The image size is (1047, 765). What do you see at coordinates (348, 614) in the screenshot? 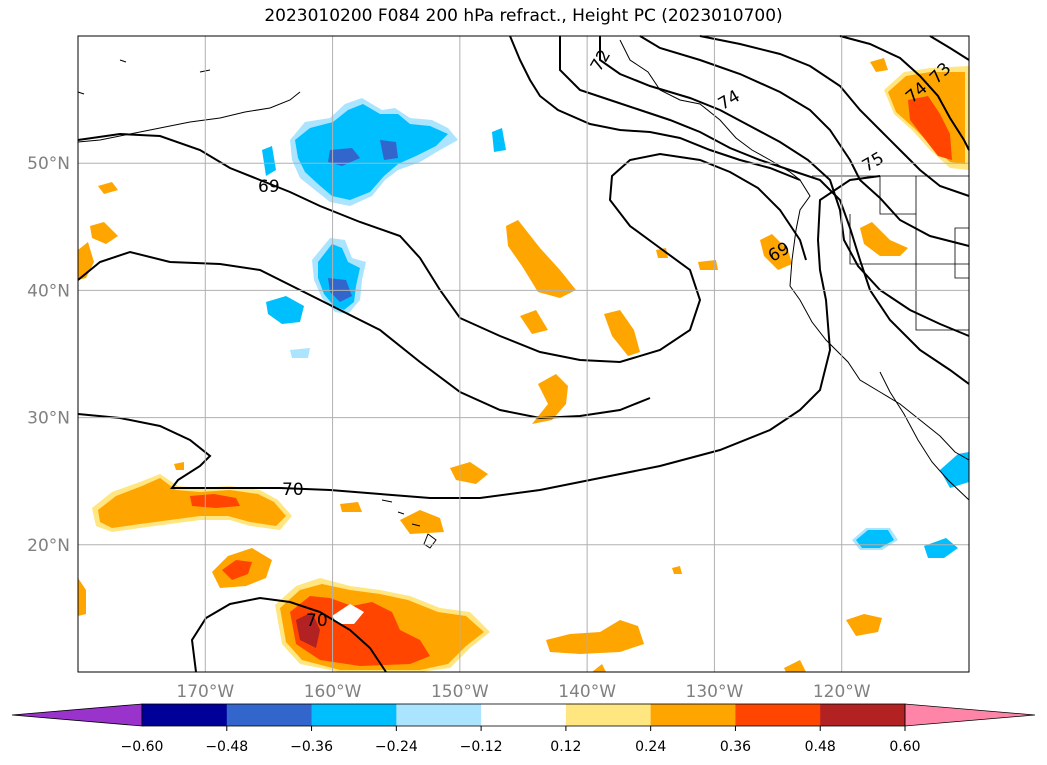
I see `positive-anomaly-south-hole` at bounding box center [348, 614].